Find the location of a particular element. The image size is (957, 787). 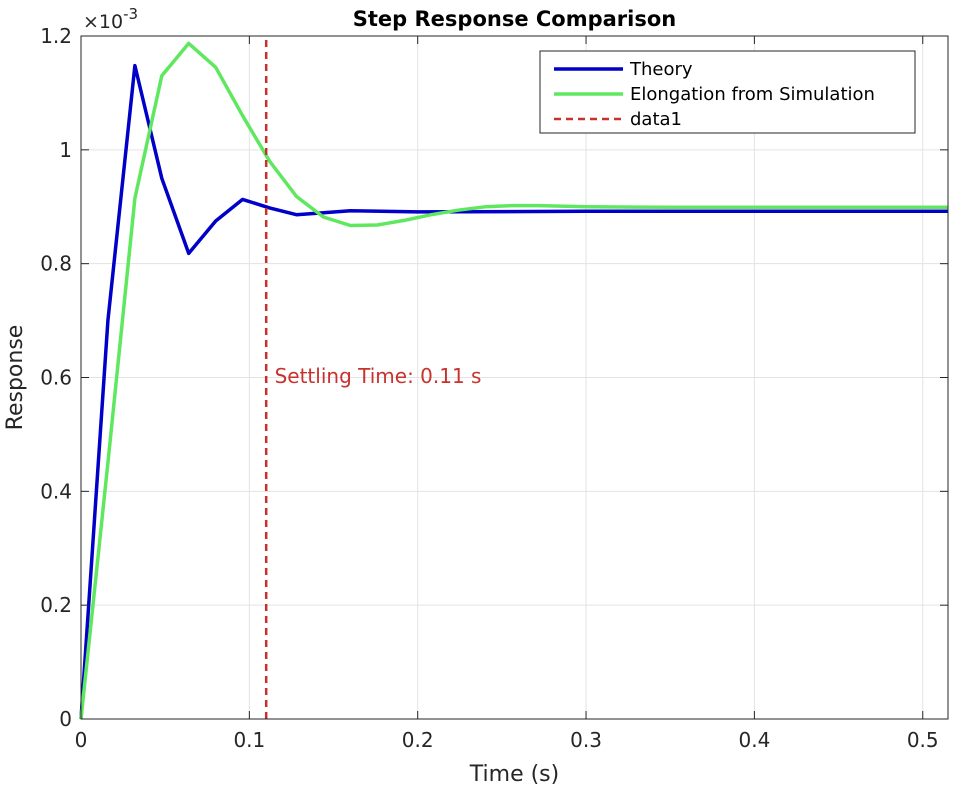

y-tick-label: 0.4 is located at coordinates (56, 491).